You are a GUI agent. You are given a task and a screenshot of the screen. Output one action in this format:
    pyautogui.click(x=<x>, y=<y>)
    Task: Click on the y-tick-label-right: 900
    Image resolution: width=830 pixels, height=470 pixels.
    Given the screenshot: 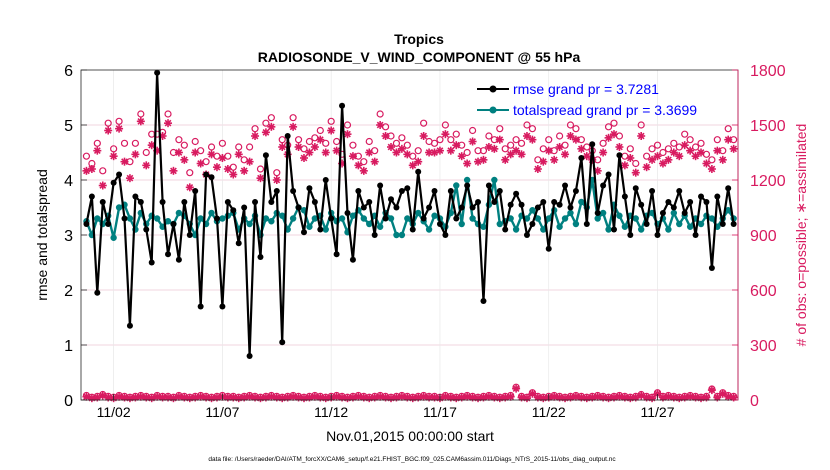 What is the action you would take?
    pyautogui.click(x=763, y=236)
    